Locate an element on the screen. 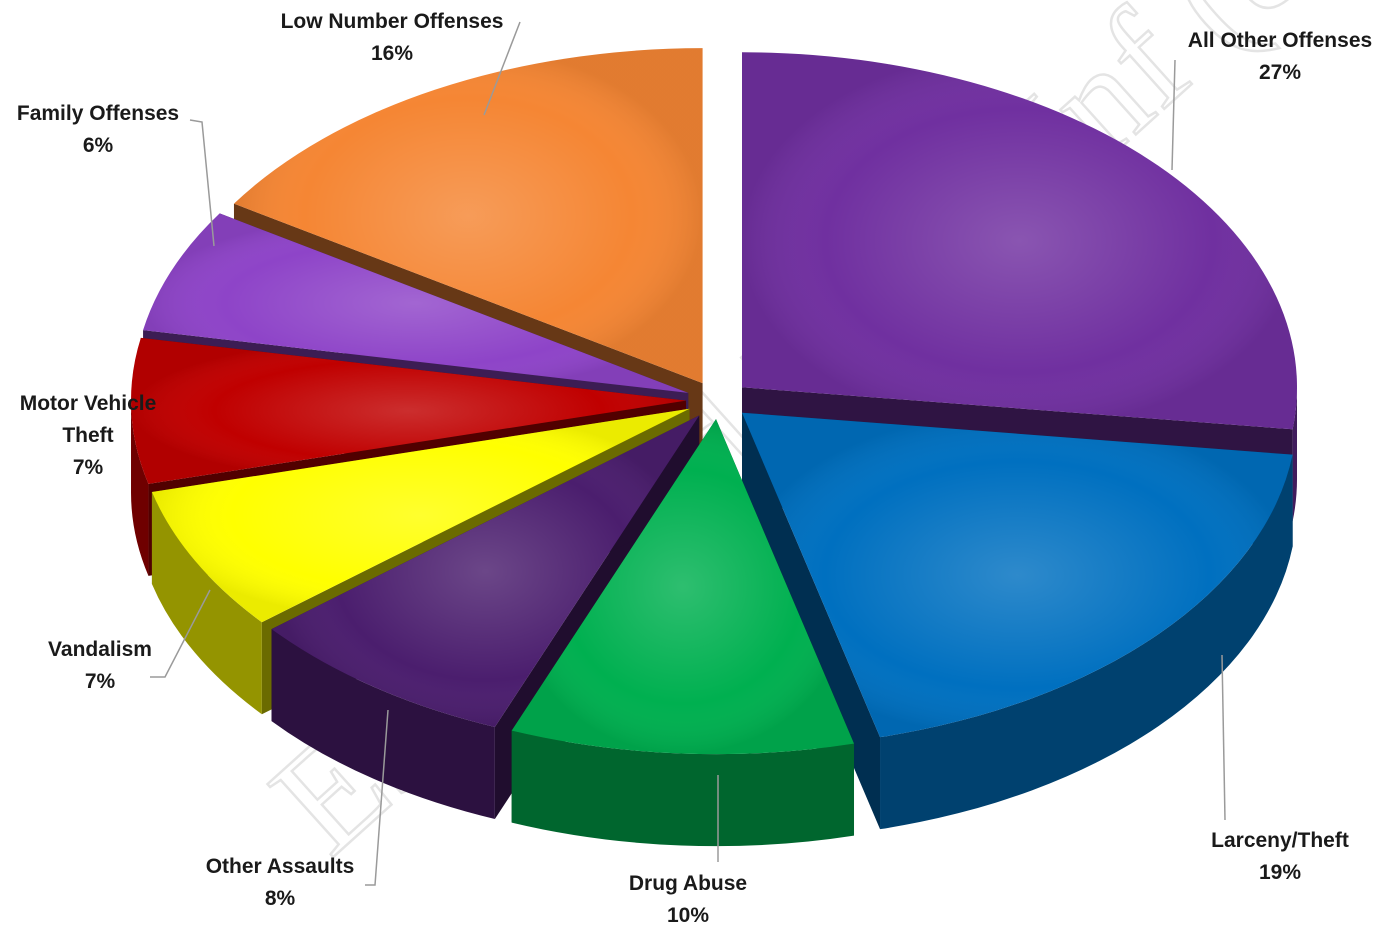 The width and height of the screenshot is (1400, 926). slice-motor-vehicle-theft-outer-wall is located at coordinates (140, 488).